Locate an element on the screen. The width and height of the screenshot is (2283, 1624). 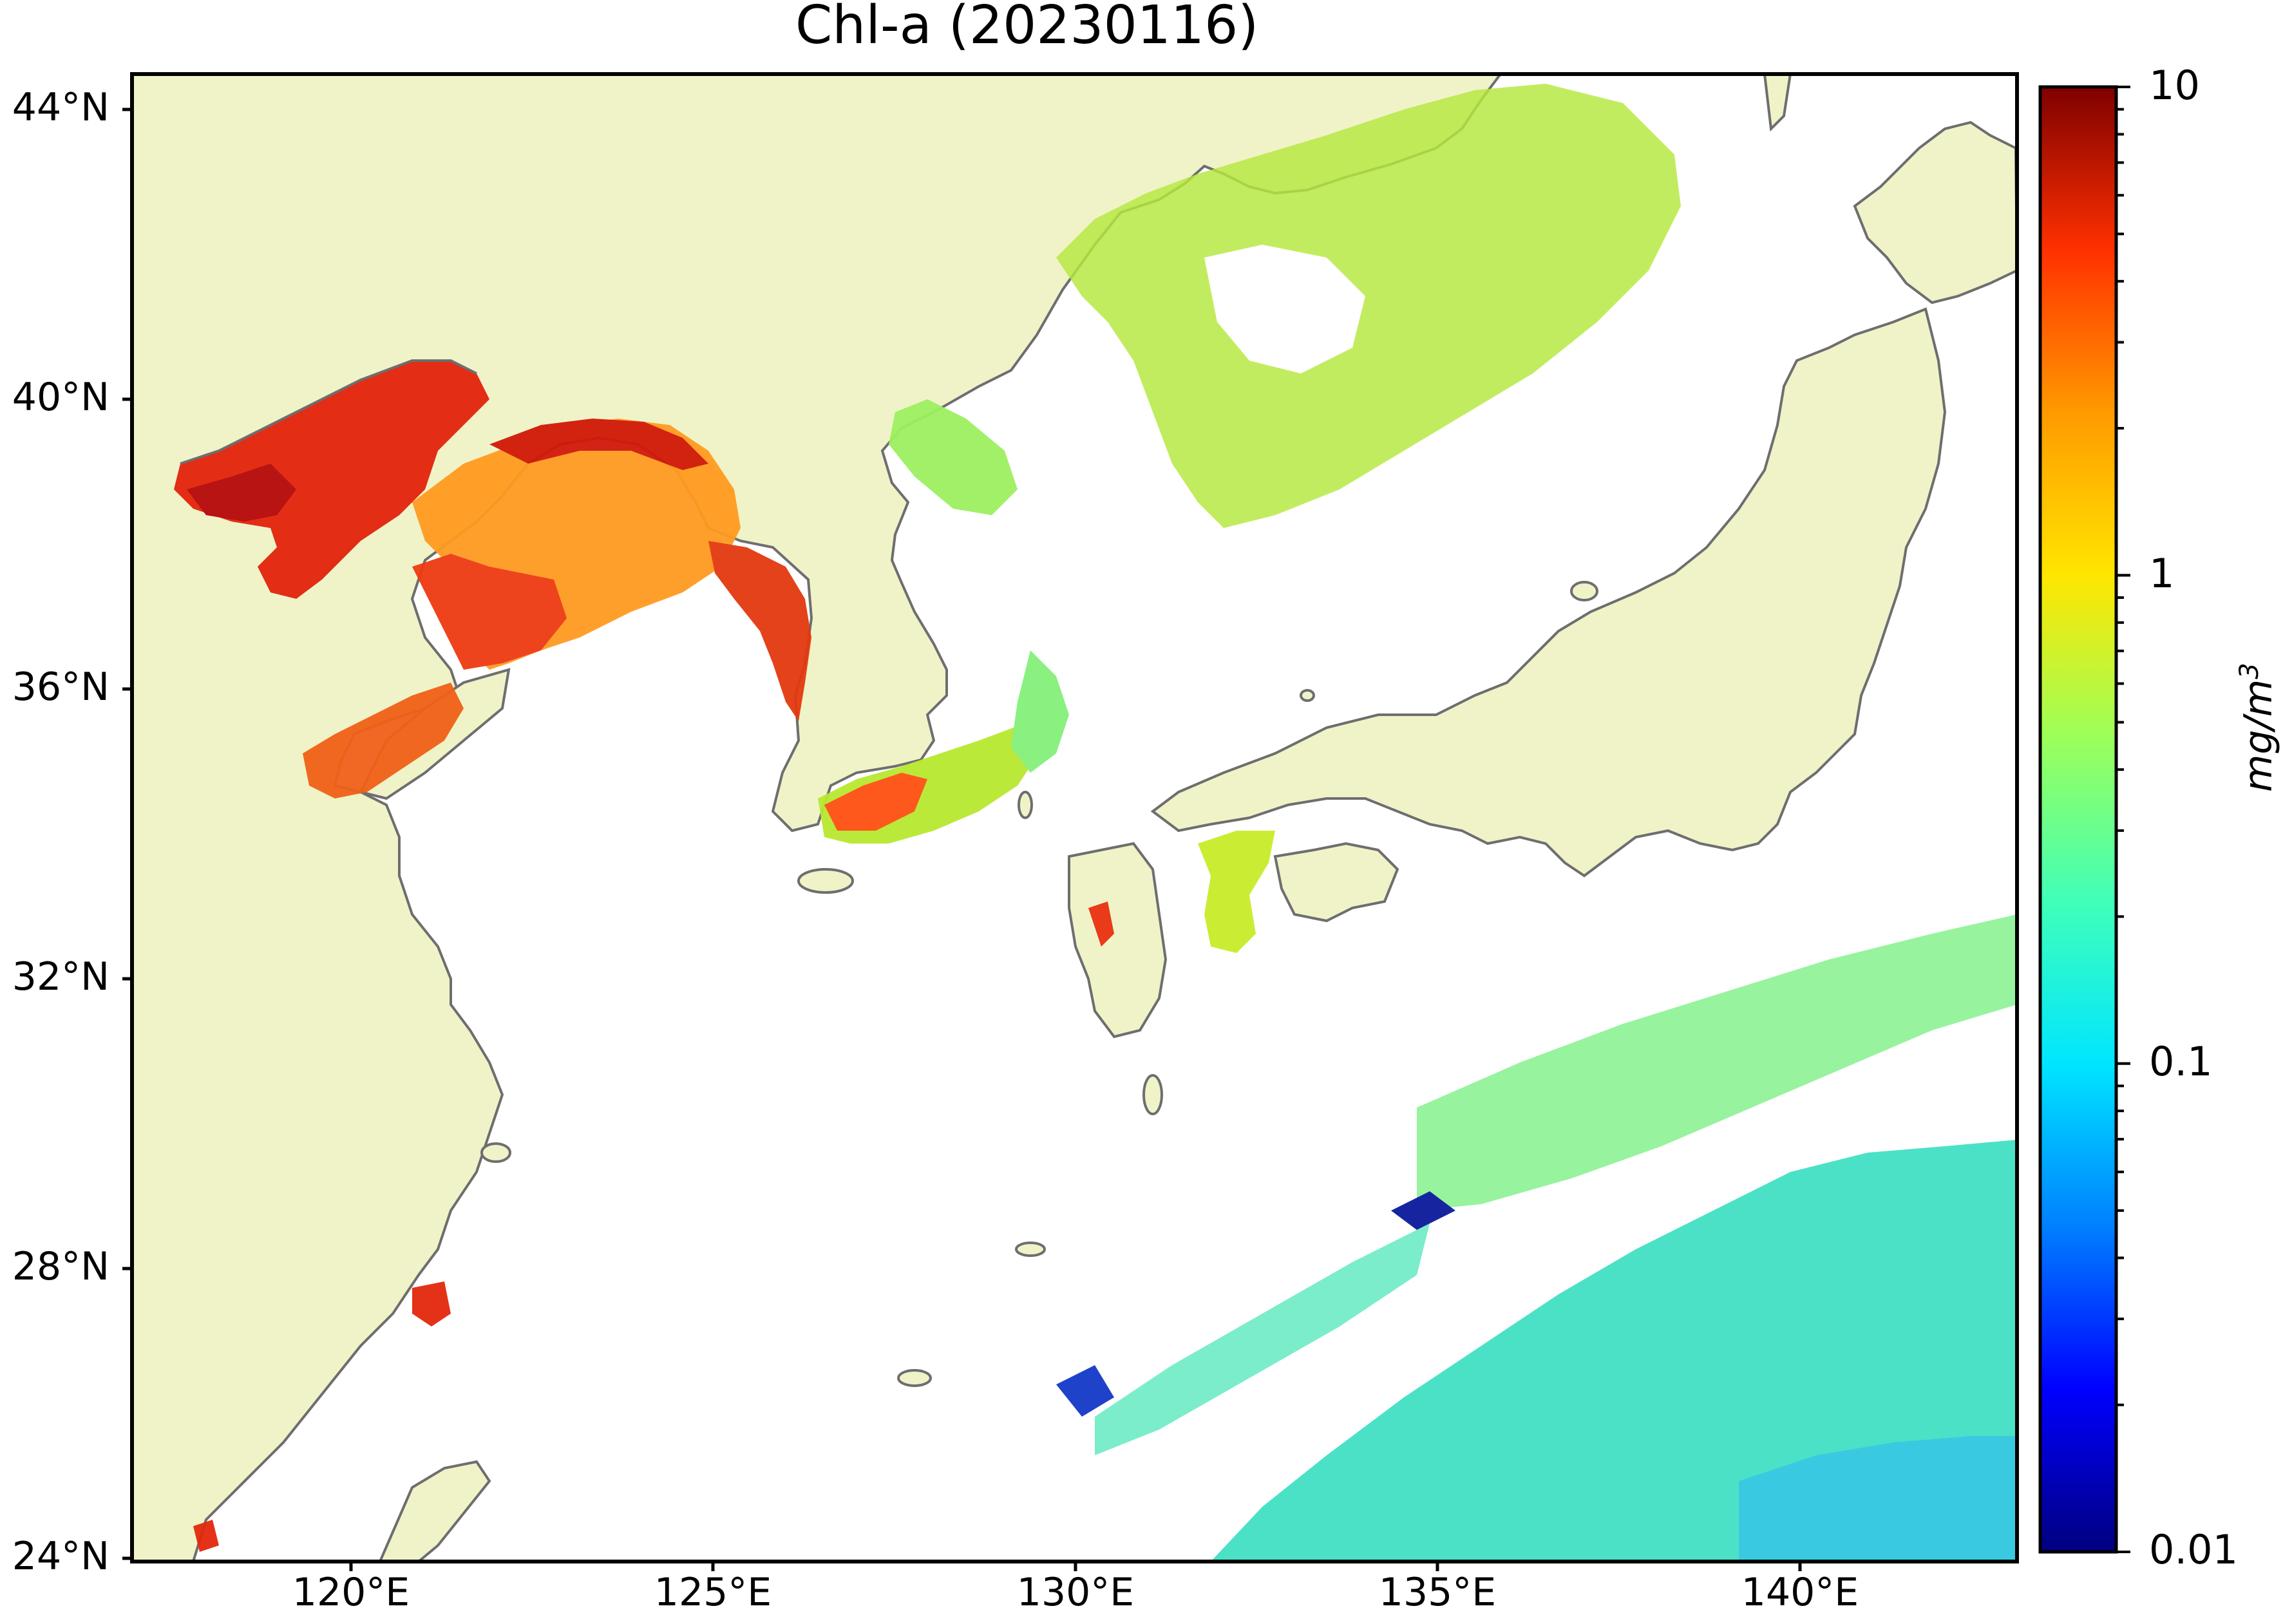
land-kyushu is located at coordinates (1118, 941).